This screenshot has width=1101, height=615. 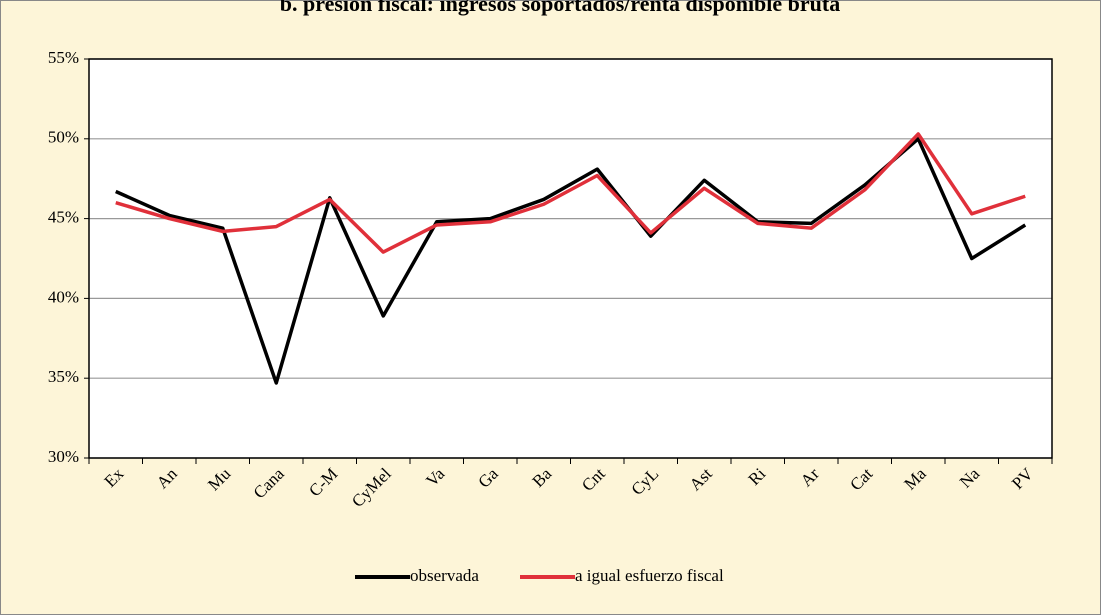 I want to click on y-tick-label: 55%, so click(x=63, y=57).